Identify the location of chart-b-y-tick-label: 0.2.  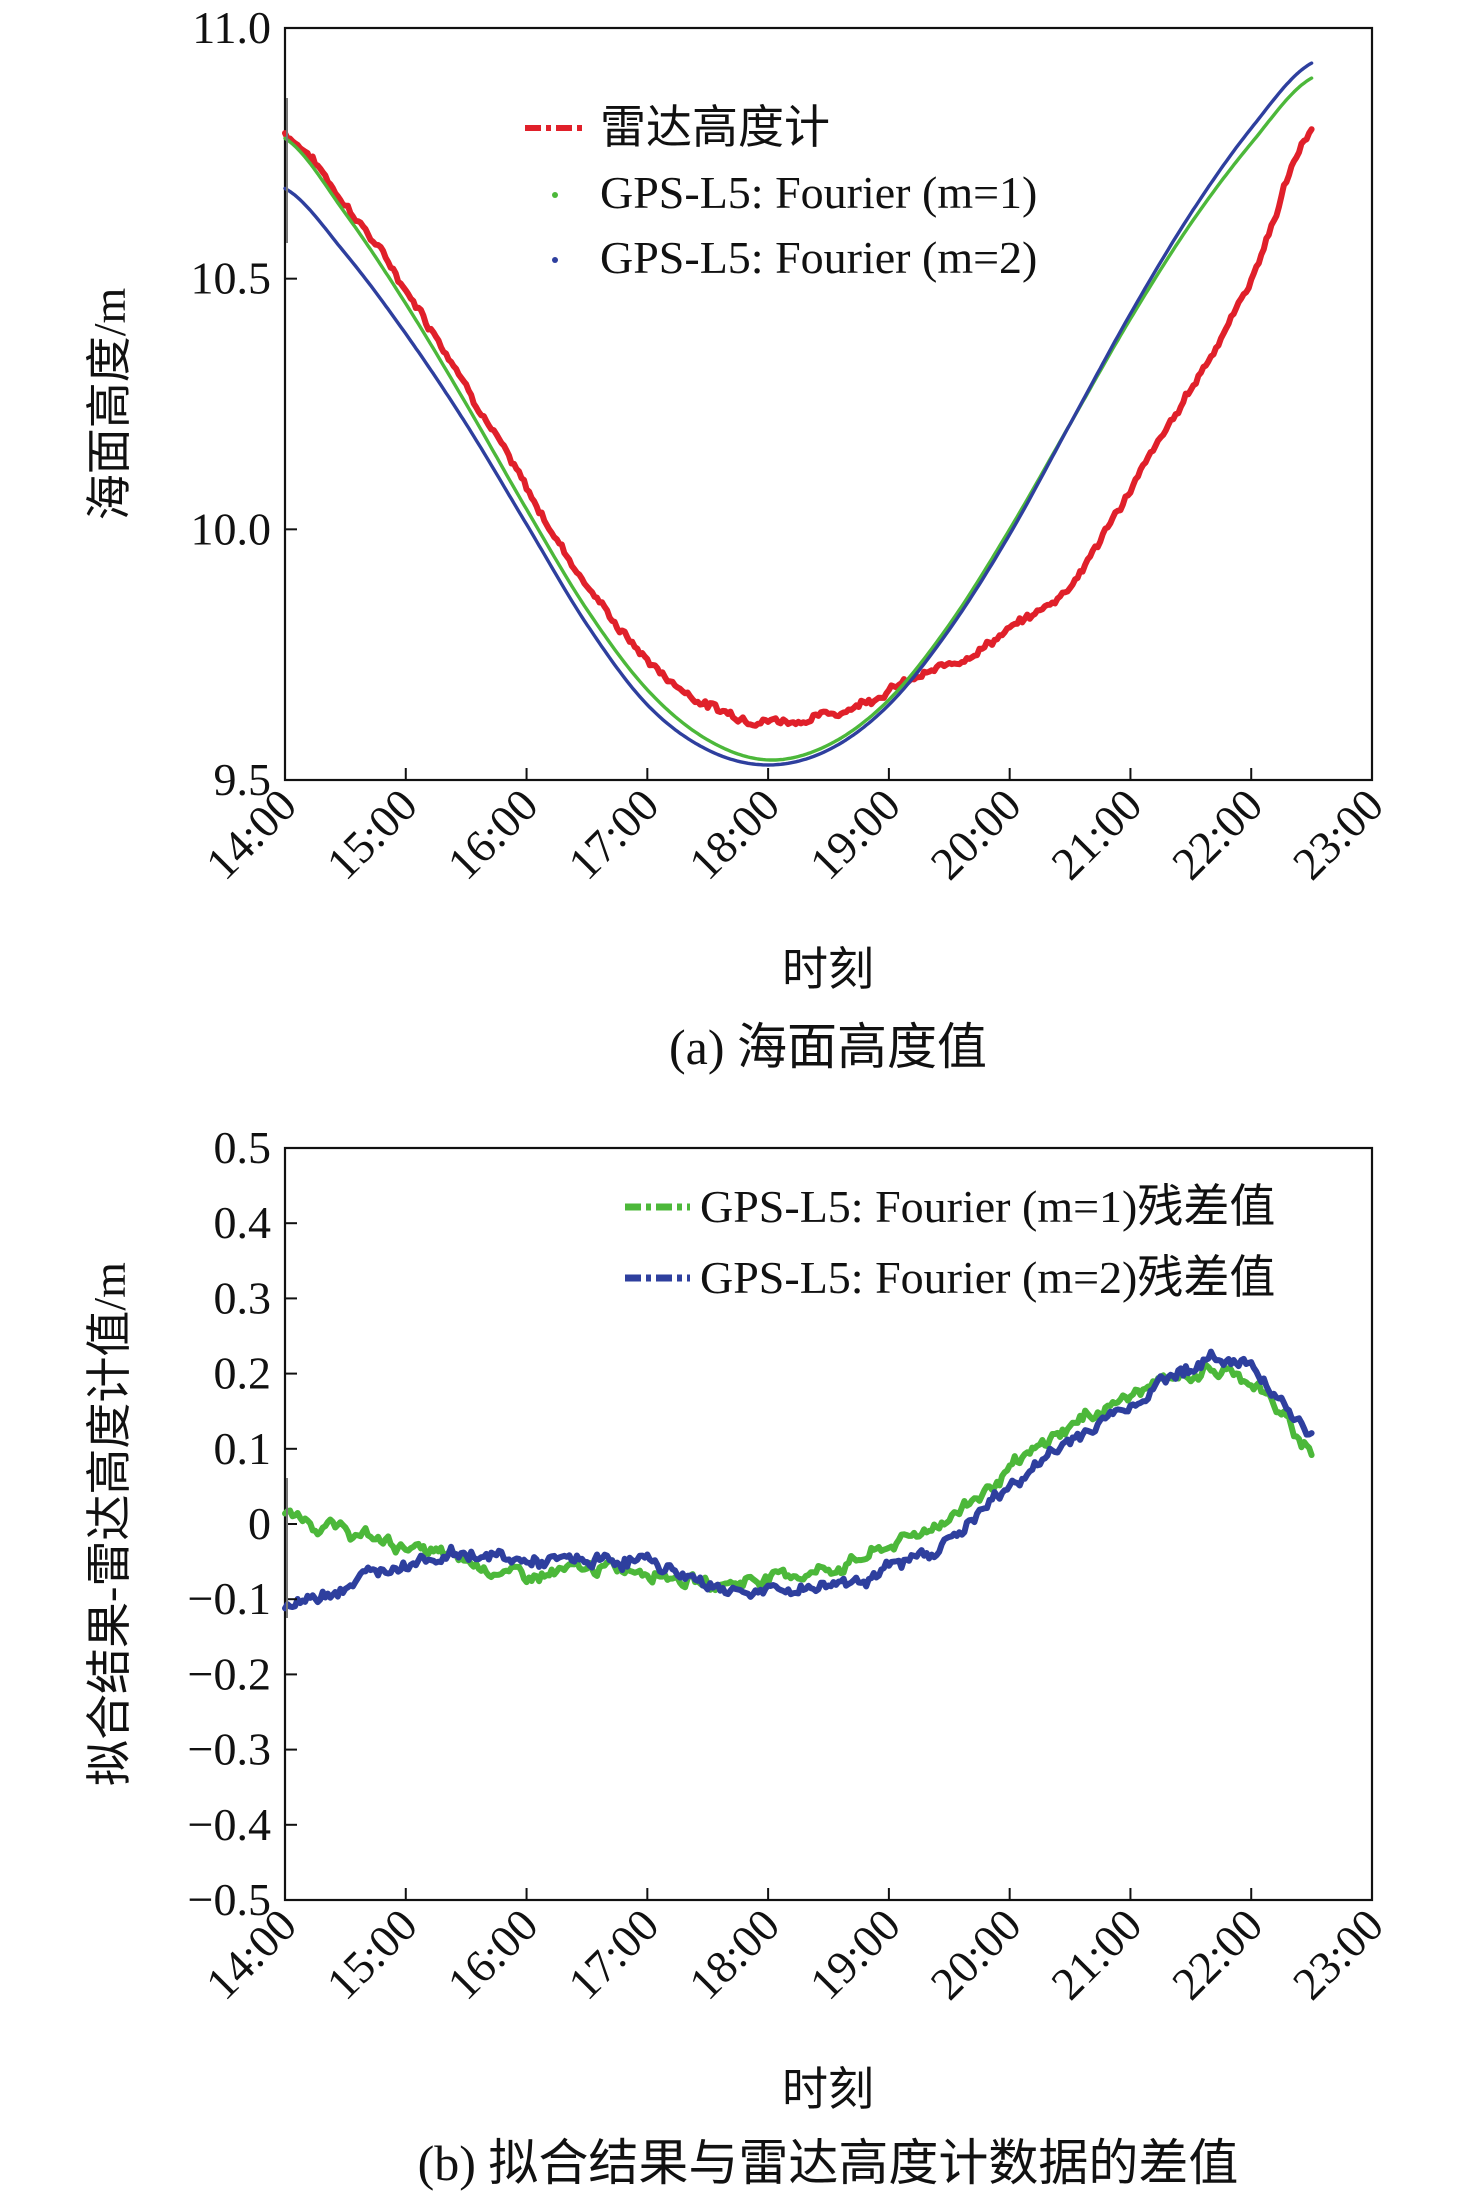
(243, 1373).